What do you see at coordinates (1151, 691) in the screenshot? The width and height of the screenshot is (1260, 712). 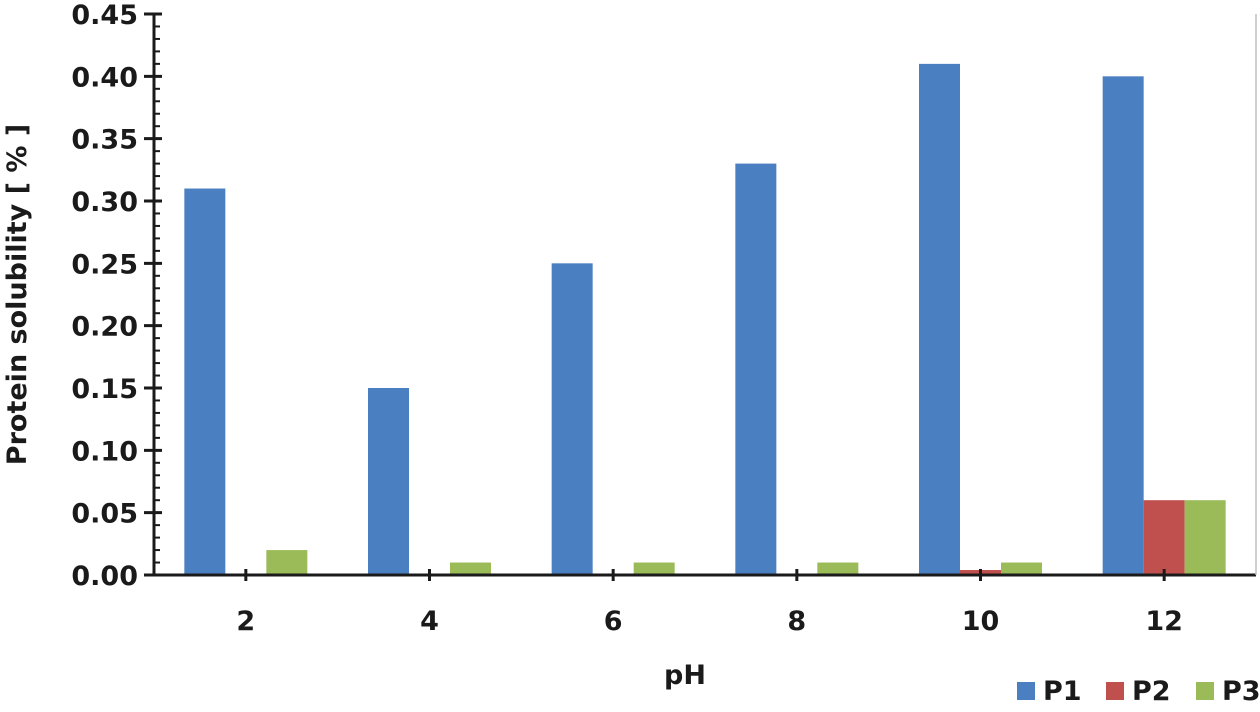 I see `legend-label-p2: P2` at bounding box center [1151, 691].